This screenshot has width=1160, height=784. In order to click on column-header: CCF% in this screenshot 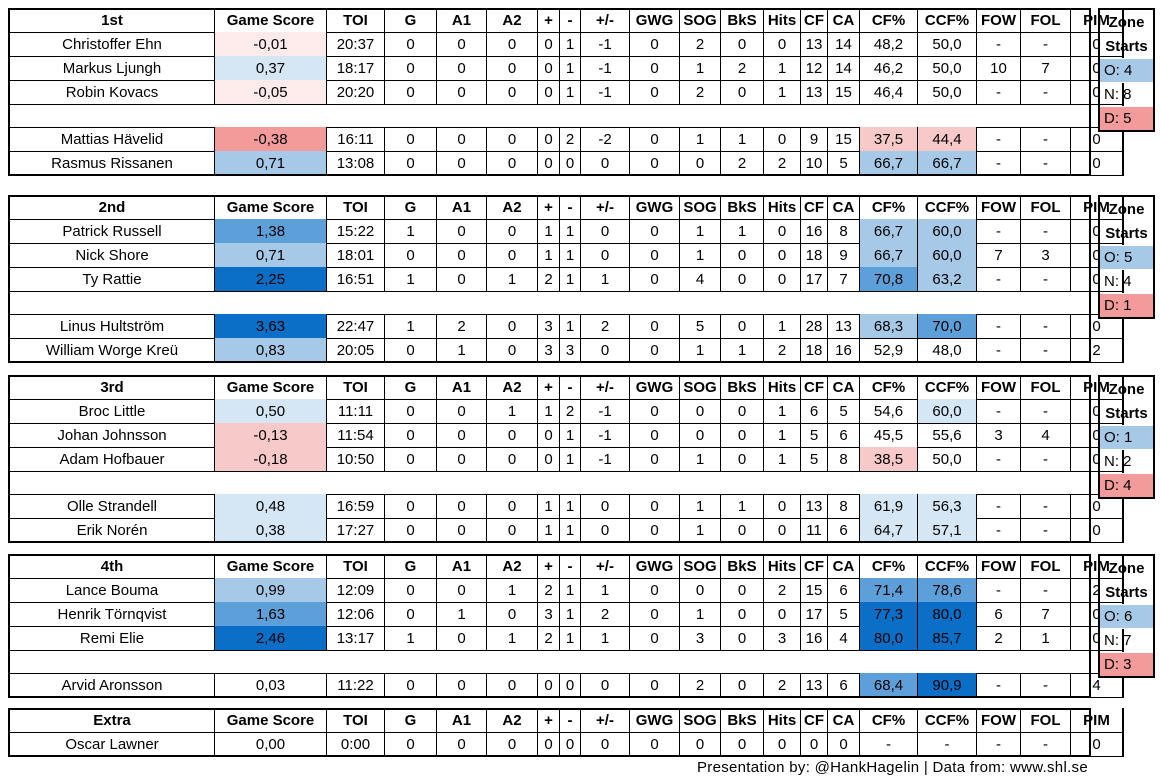, I will do `click(947, 207)`.